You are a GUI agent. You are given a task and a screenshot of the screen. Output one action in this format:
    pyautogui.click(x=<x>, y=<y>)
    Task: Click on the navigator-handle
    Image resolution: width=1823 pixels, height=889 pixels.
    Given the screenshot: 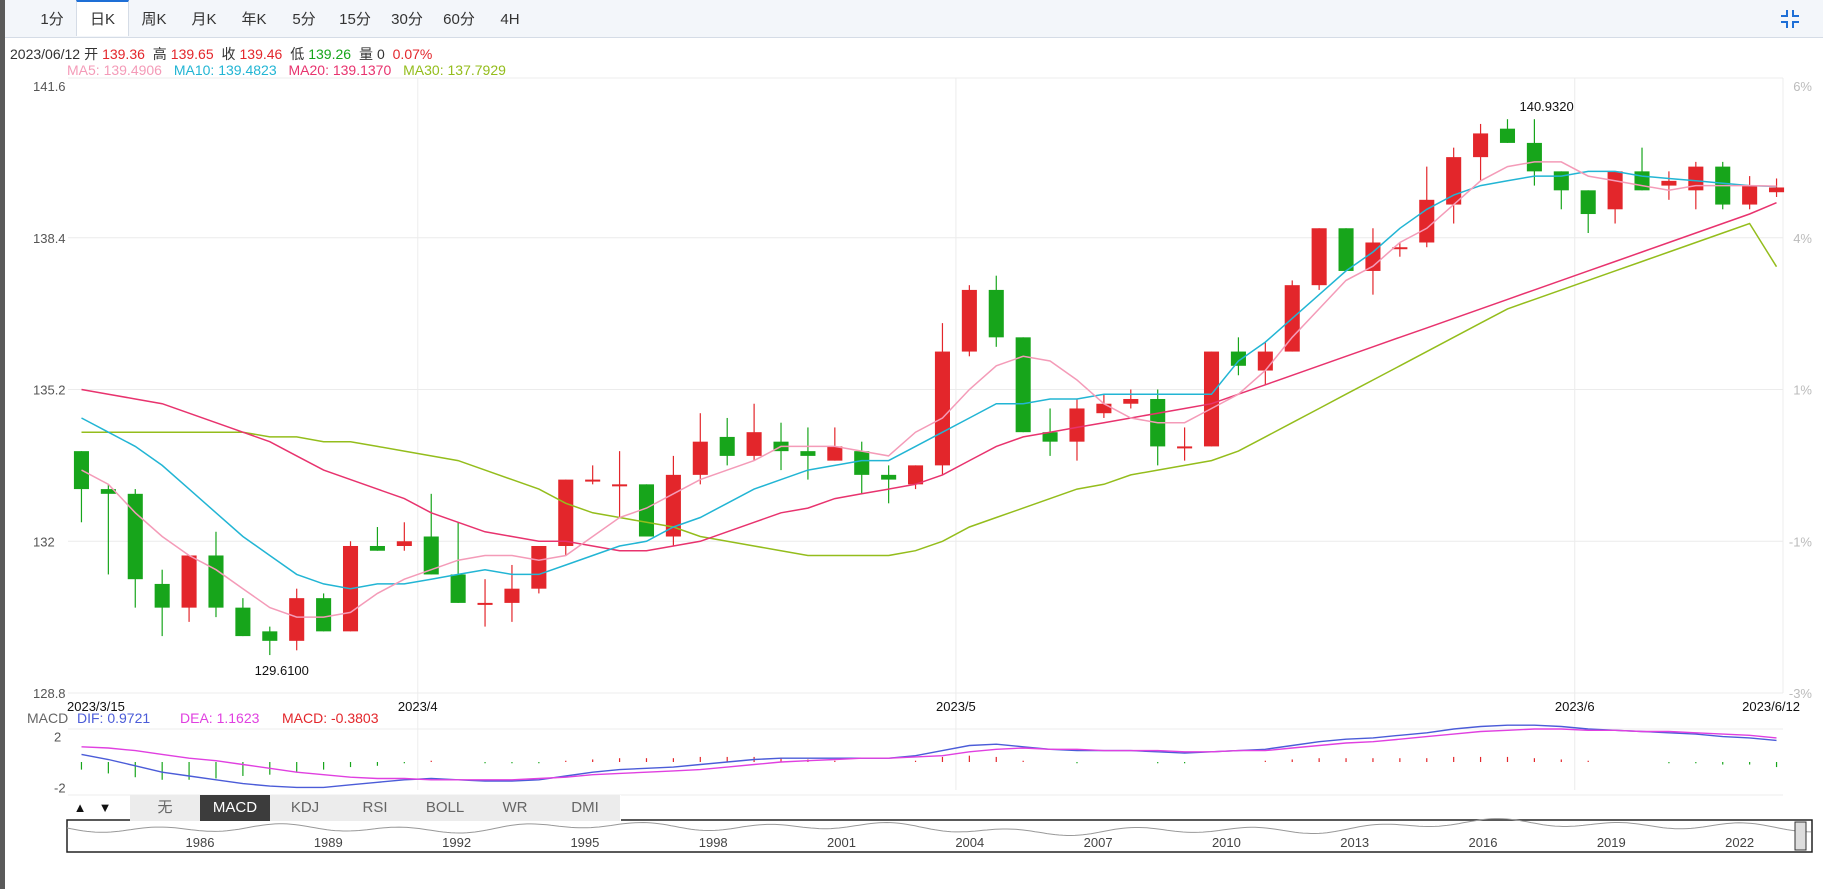 What is the action you would take?
    pyautogui.click(x=1800, y=836)
    